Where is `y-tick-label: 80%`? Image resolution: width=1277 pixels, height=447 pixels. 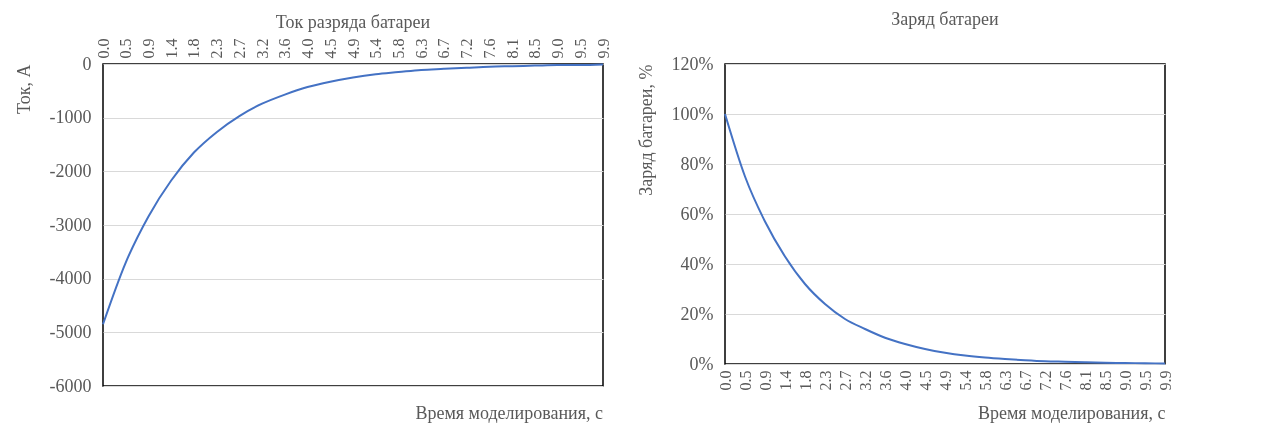
y-tick-label: 80% is located at coordinates (697, 163).